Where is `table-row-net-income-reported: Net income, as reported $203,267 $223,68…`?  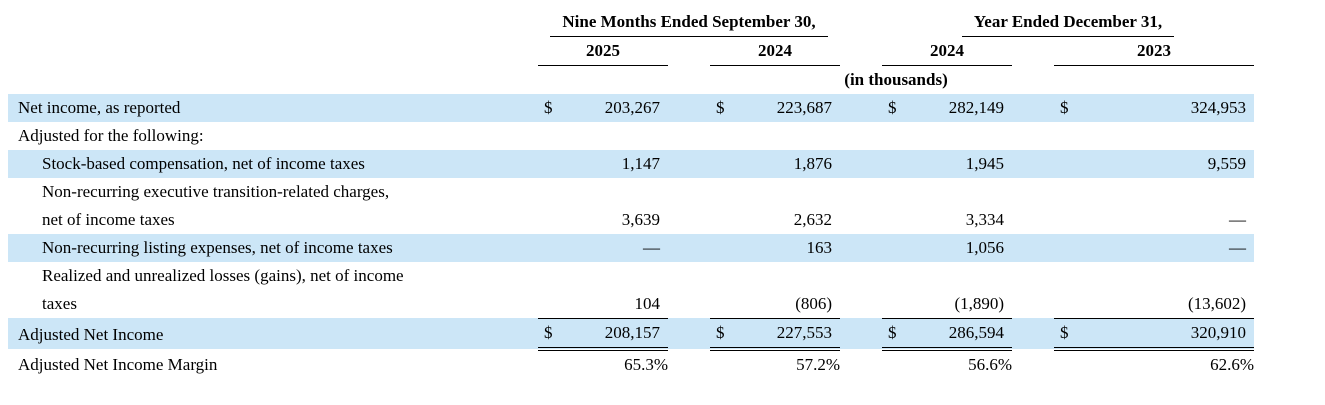
table-row-net-income-reported: Net income, as reported $203,267 $223,68… is located at coordinates (631, 108).